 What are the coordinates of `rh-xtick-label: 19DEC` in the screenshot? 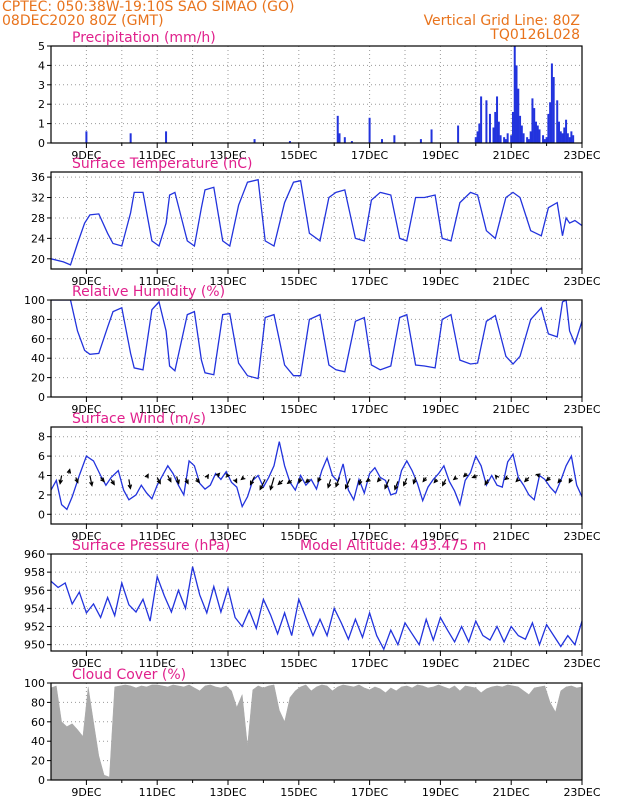 It's located at (440, 409).